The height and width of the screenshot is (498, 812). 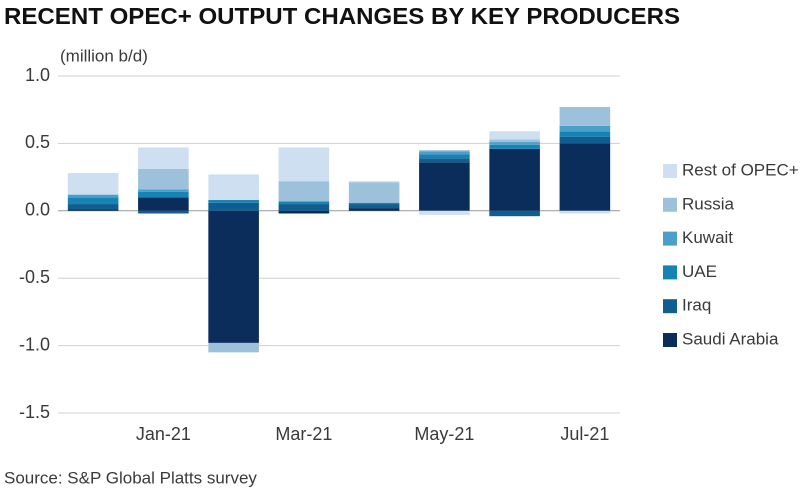 What do you see at coordinates (303, 434) in the screenshot?
I see `x-tick-label: Mar-21` at bounding box center [303, 434].